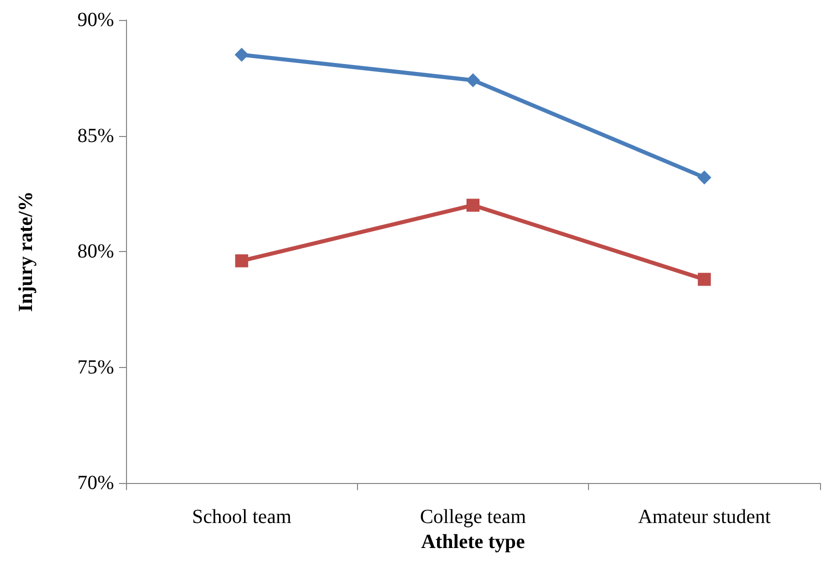 The height and width of the screenshot is (565, 836). What do you see at coordinates (26, 251) in the screenshot?
I see `y-axis-title: Injury rate/%` at bounding box center [26, 251].